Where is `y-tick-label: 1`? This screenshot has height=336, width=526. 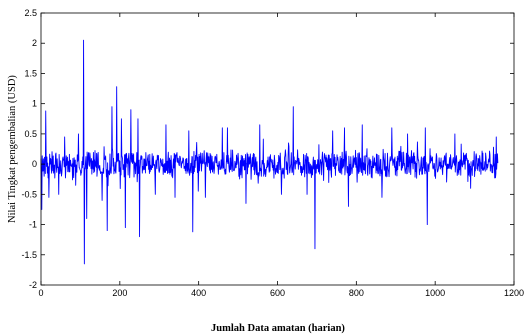
y-tick-label: 1 is located at coordinates (34, 104).